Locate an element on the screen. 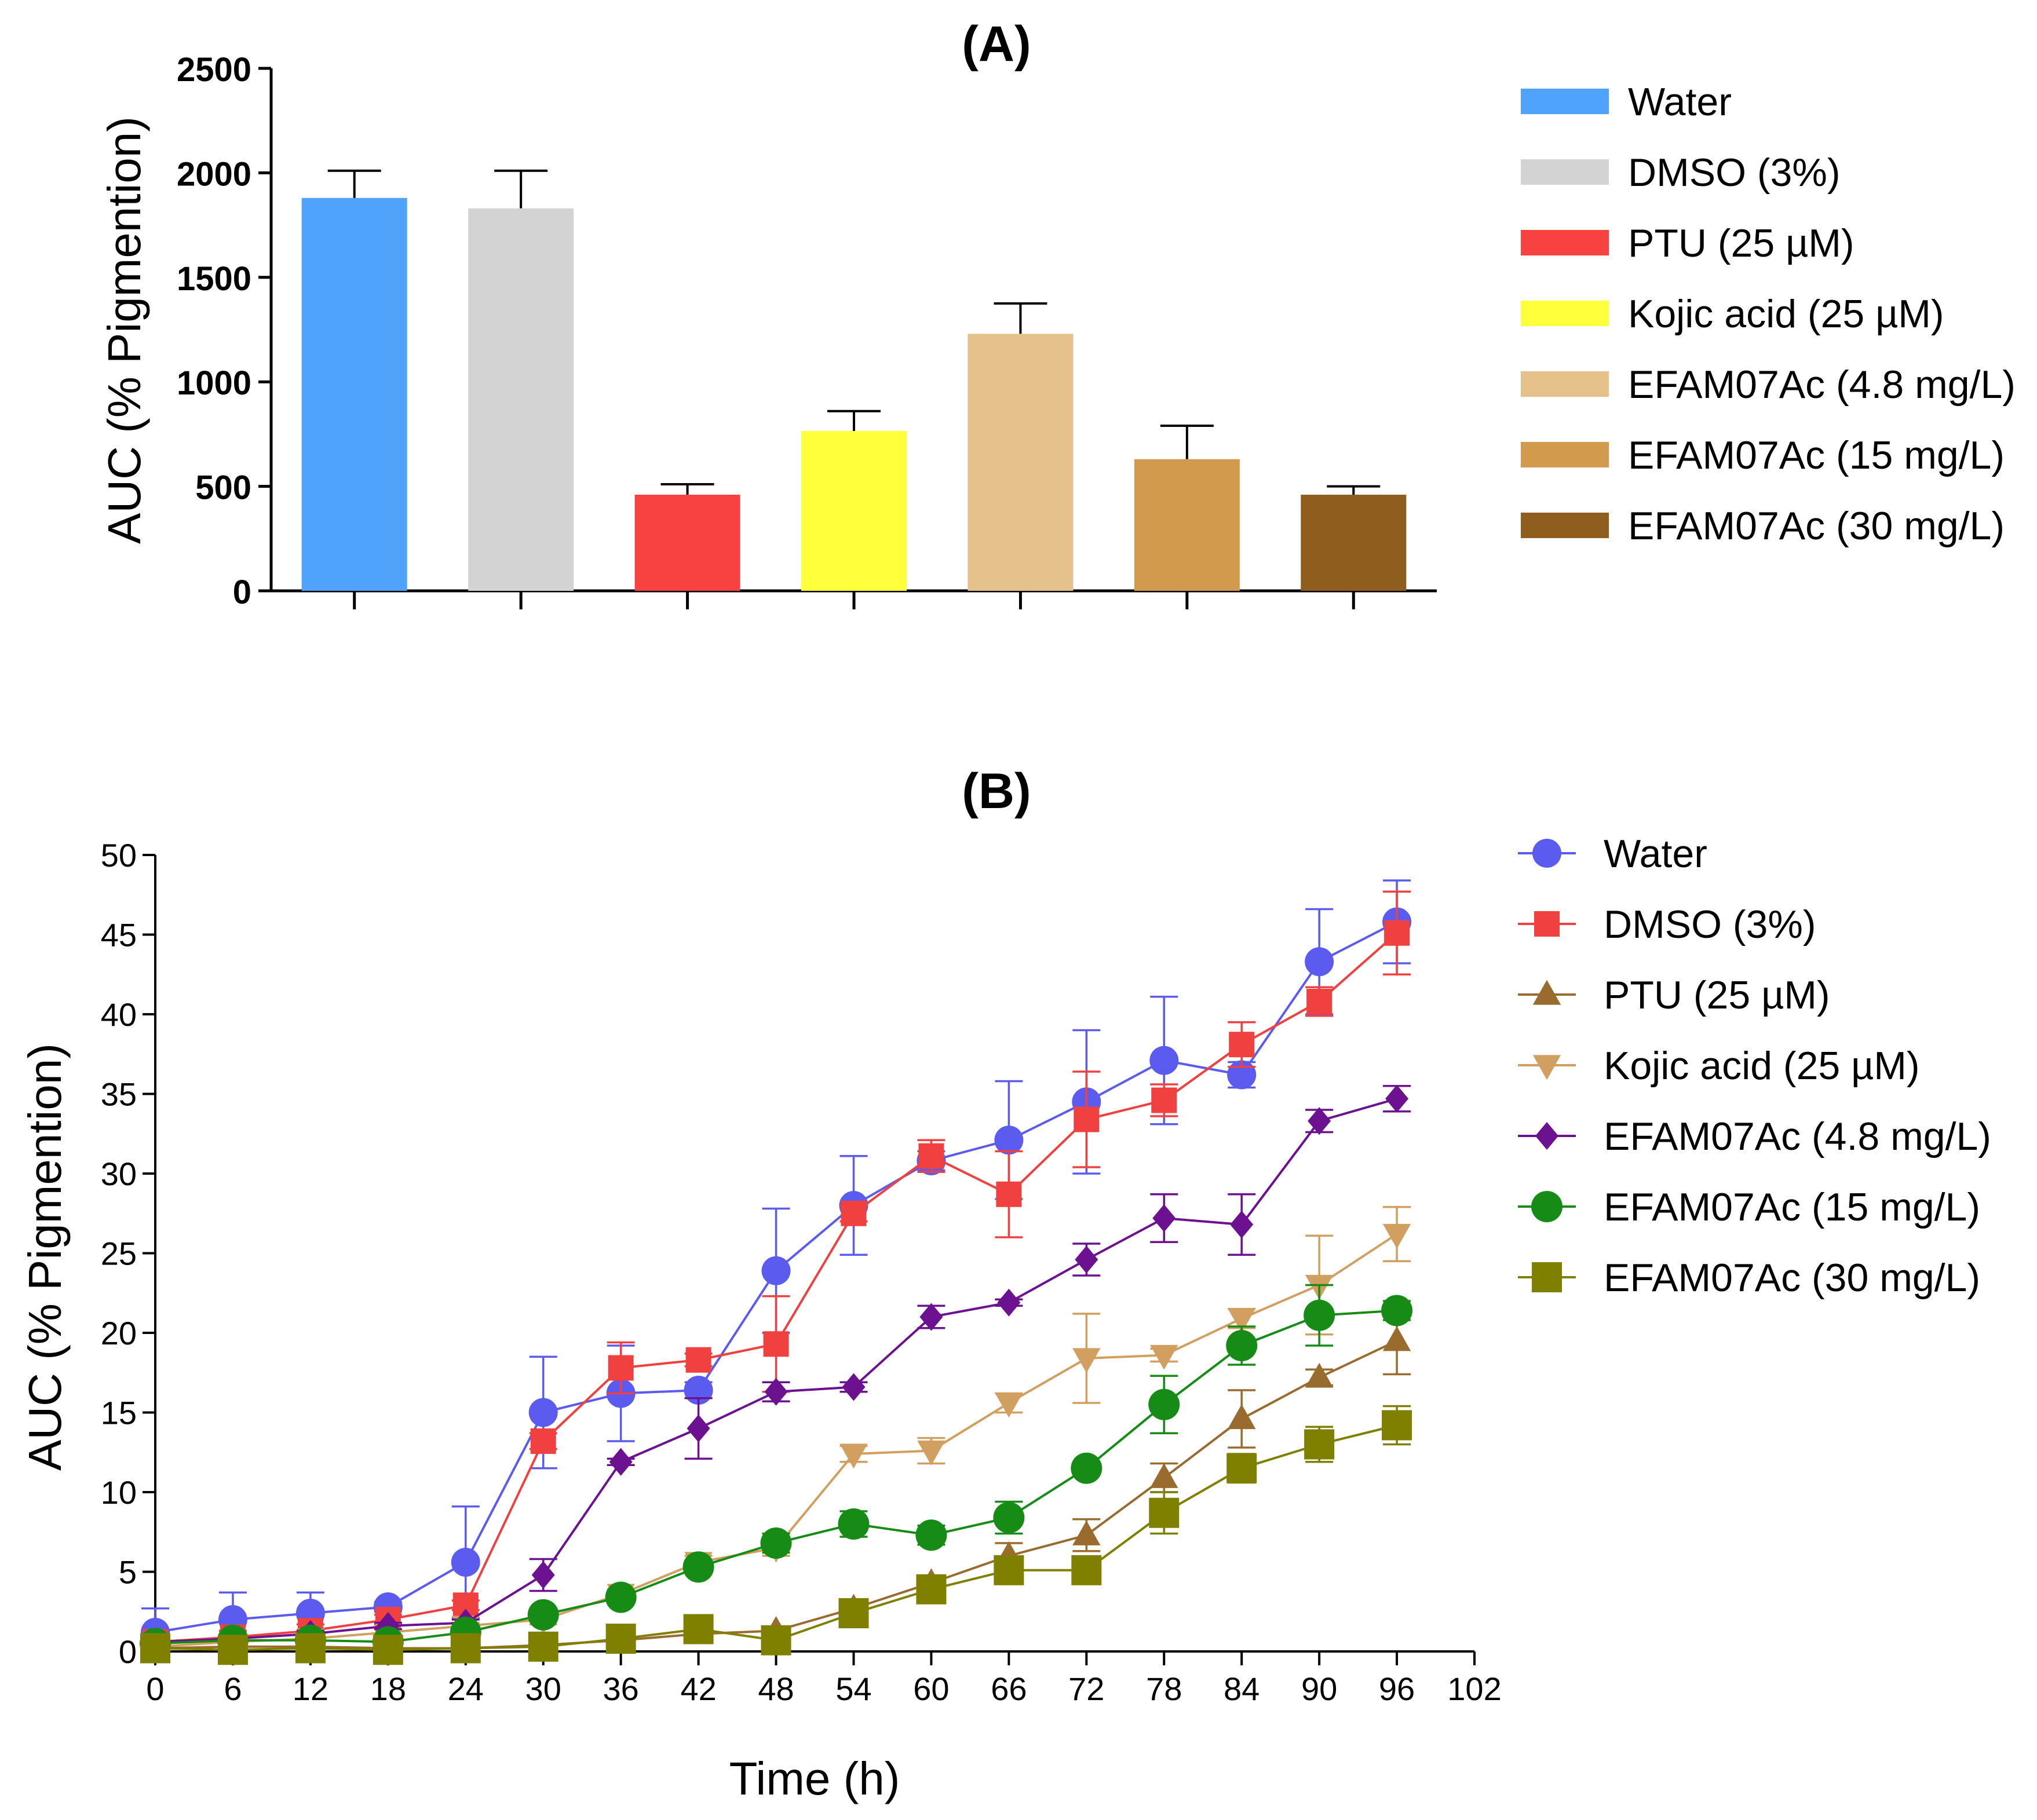 The height and width of the screenshot is (1820, 2037). panel-b-x-tick-label: 24 is located at coordinates (466, 1689).